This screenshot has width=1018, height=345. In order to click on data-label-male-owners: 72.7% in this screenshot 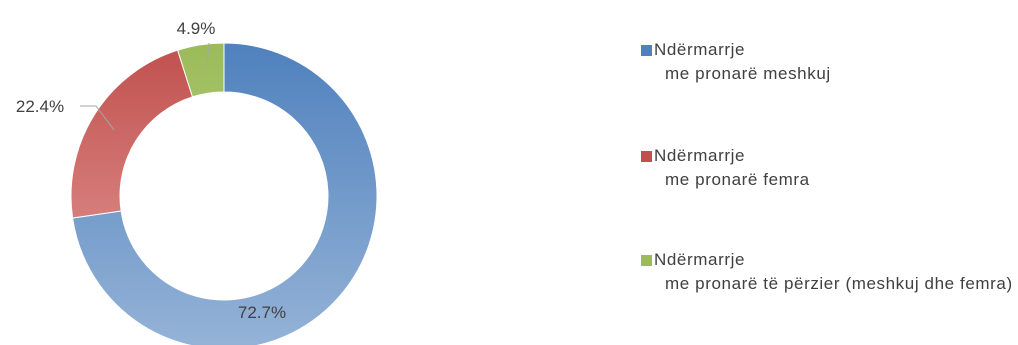, I will do `click(262, 312)`.